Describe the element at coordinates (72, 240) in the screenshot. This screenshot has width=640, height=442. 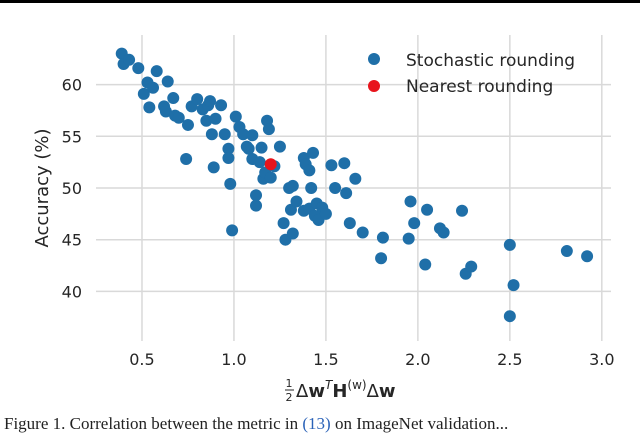
I see `y-tick-label: 45` at that location.